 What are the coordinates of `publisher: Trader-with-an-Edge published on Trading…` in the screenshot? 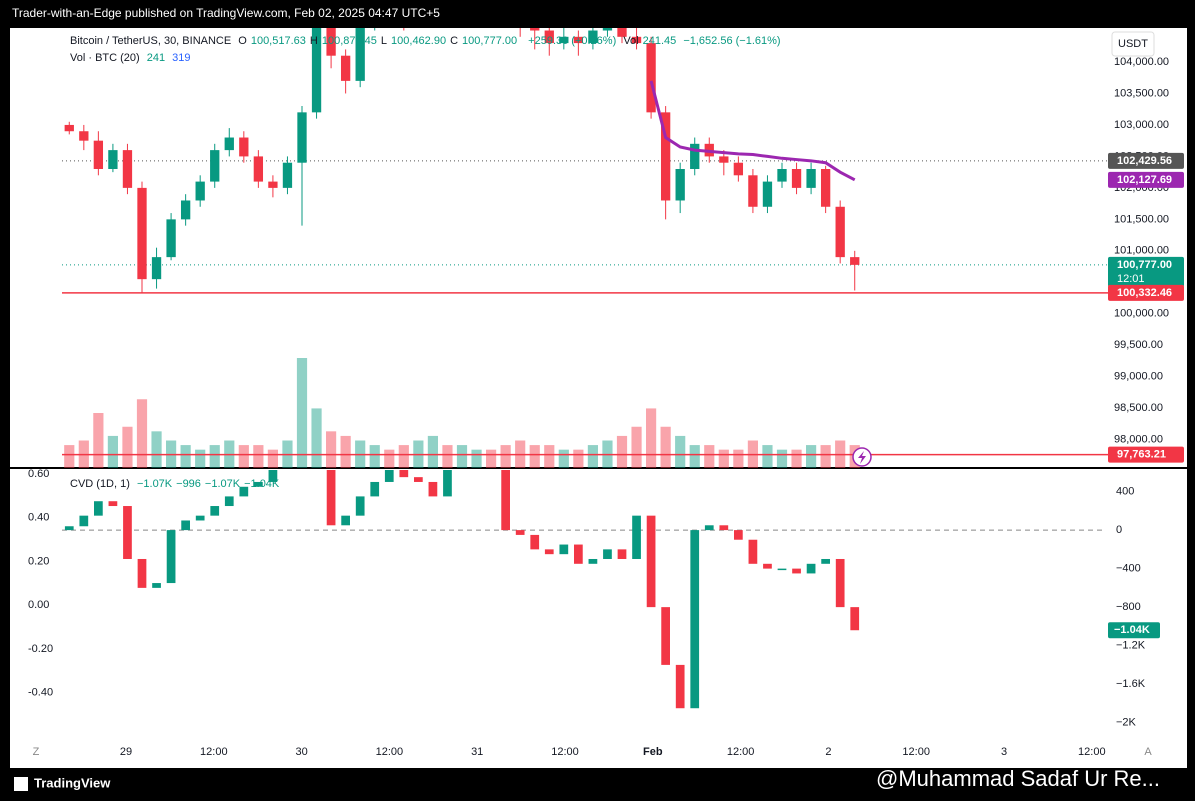 It's located at (226, 13).